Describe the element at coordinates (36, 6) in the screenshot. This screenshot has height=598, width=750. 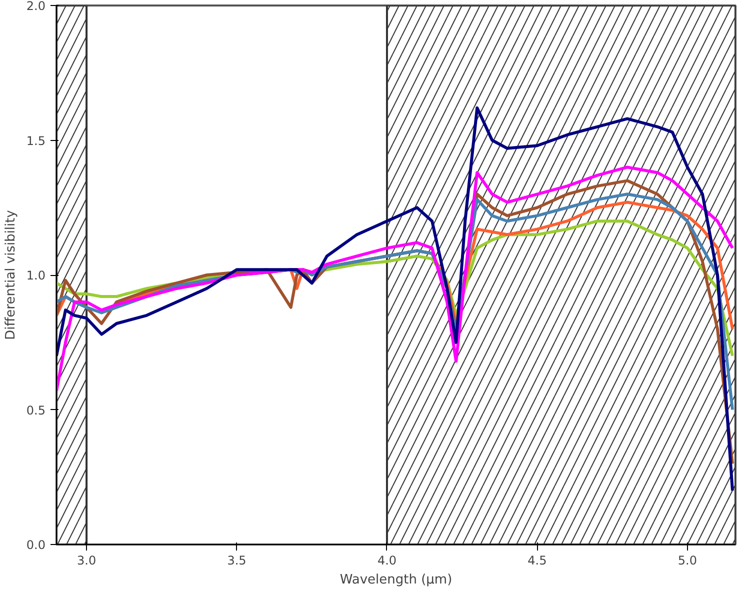
I see `y-tick-label: 2.0` at that location.